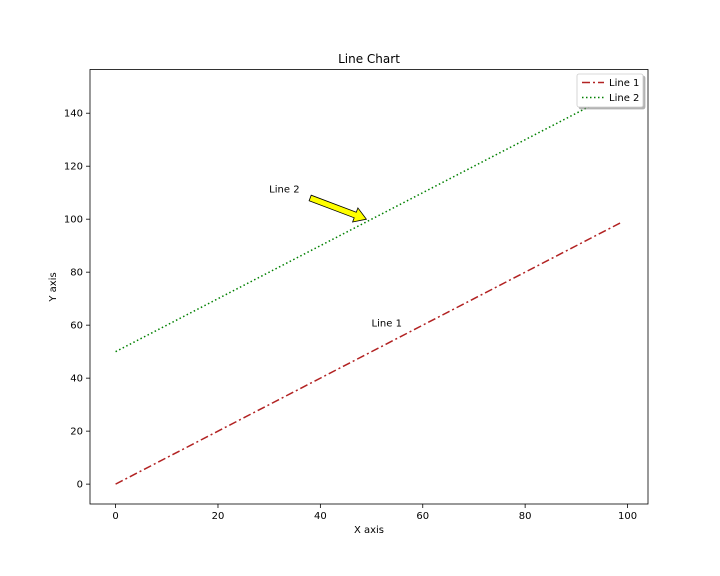 This screenshot has width=720, height=576. I want to click on x-tick-label: 0, so click(115, 516).